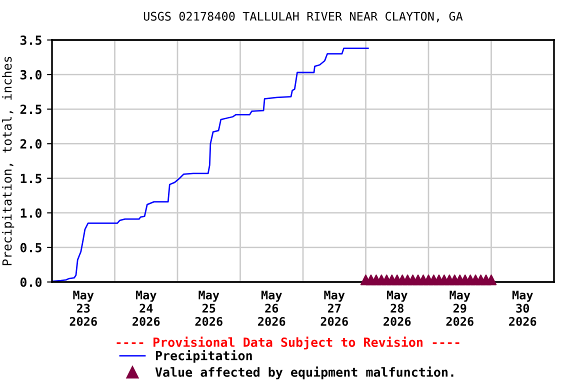  Describe the element at coordinates (460, 308) in the screenshot. I see `x-tick-label: May 29 2026` at that location.